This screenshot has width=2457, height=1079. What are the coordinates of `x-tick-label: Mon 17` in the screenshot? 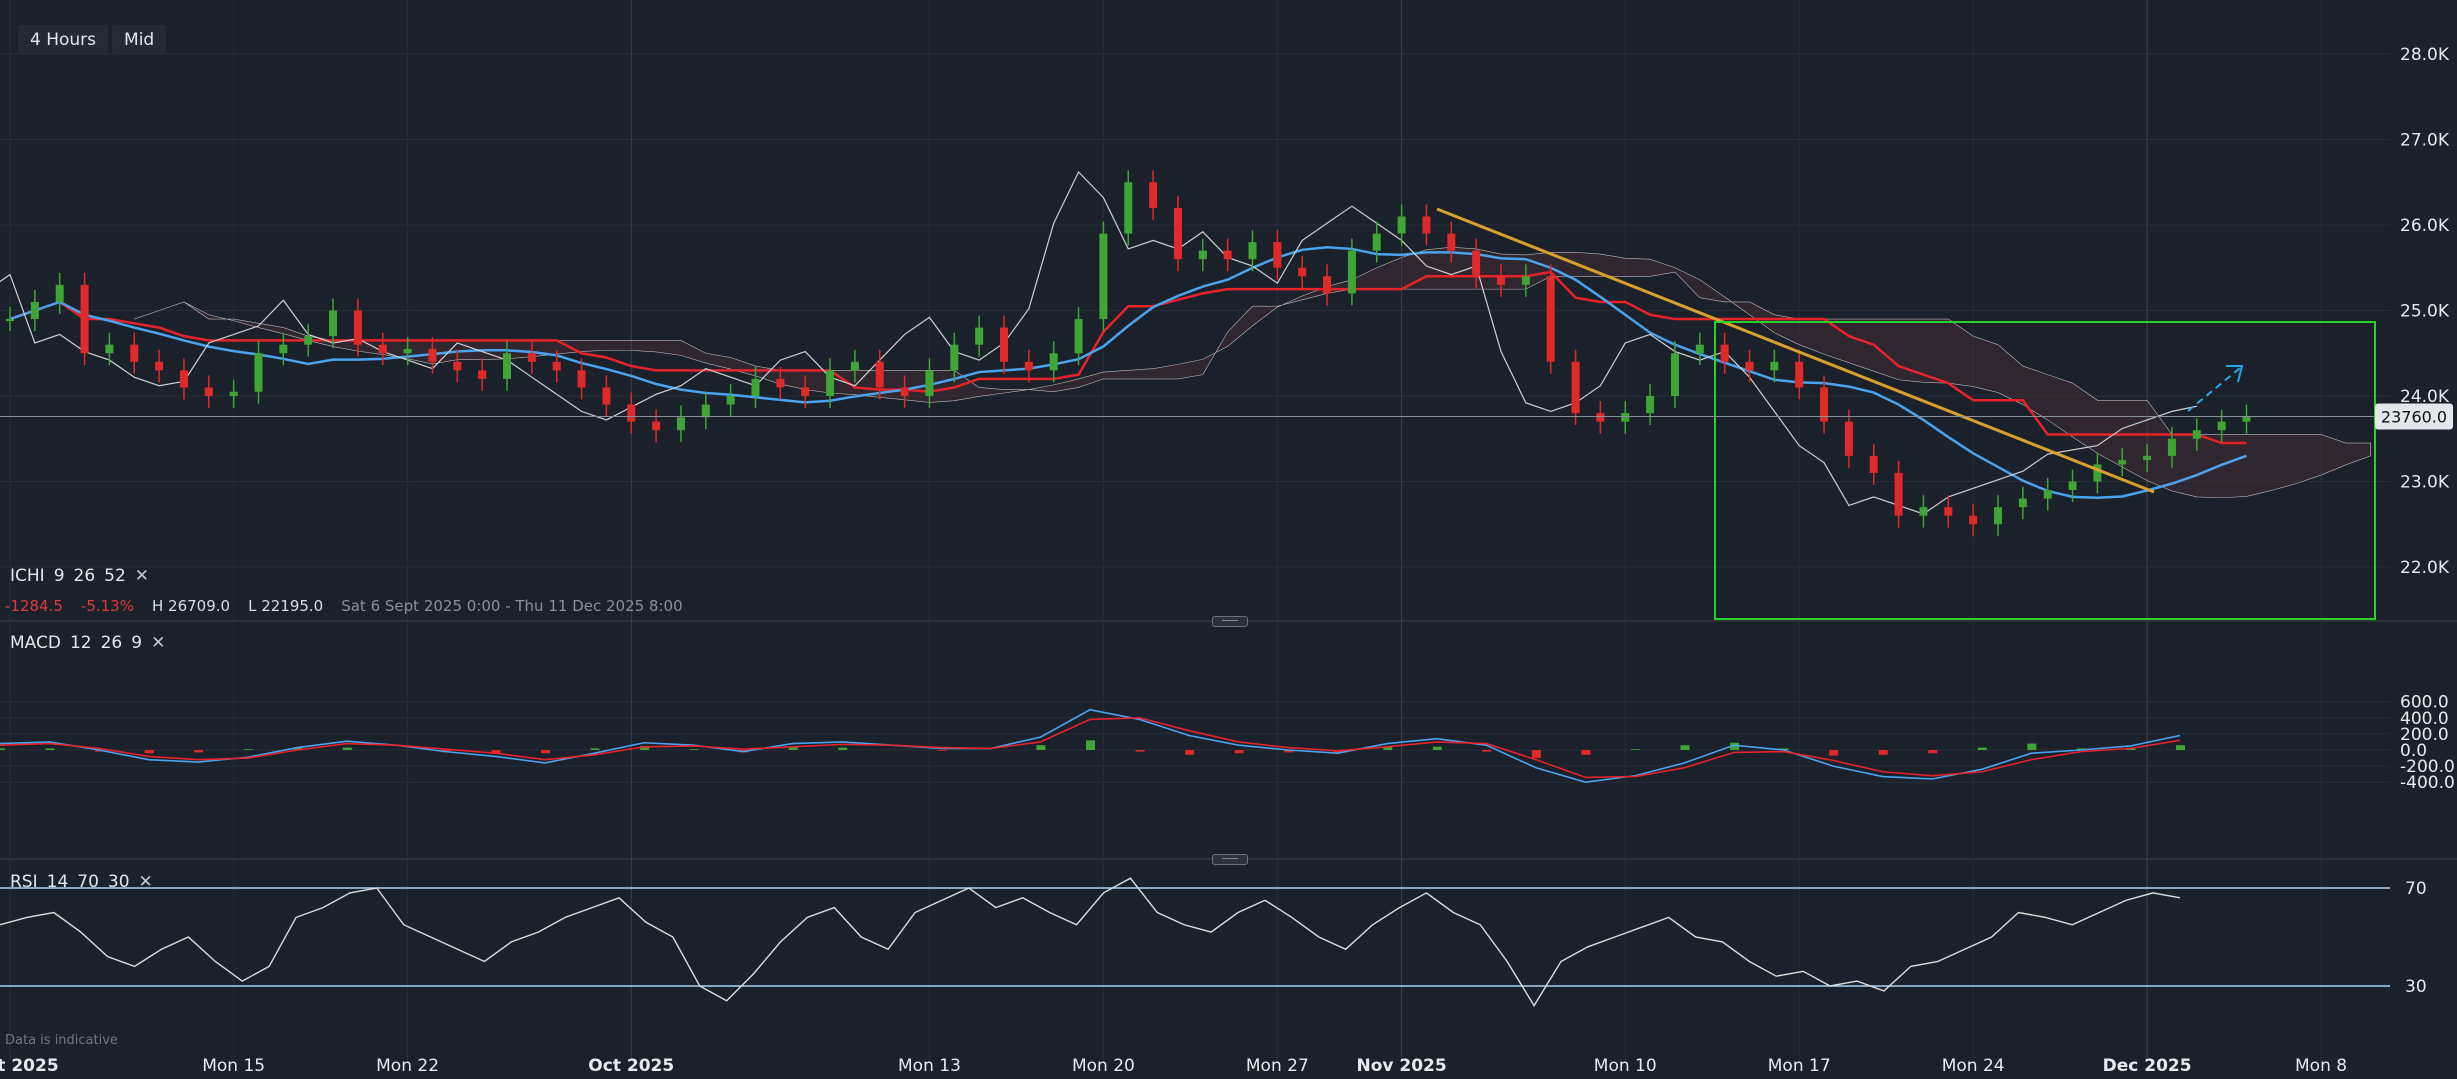 It's located at (1799, 1066).